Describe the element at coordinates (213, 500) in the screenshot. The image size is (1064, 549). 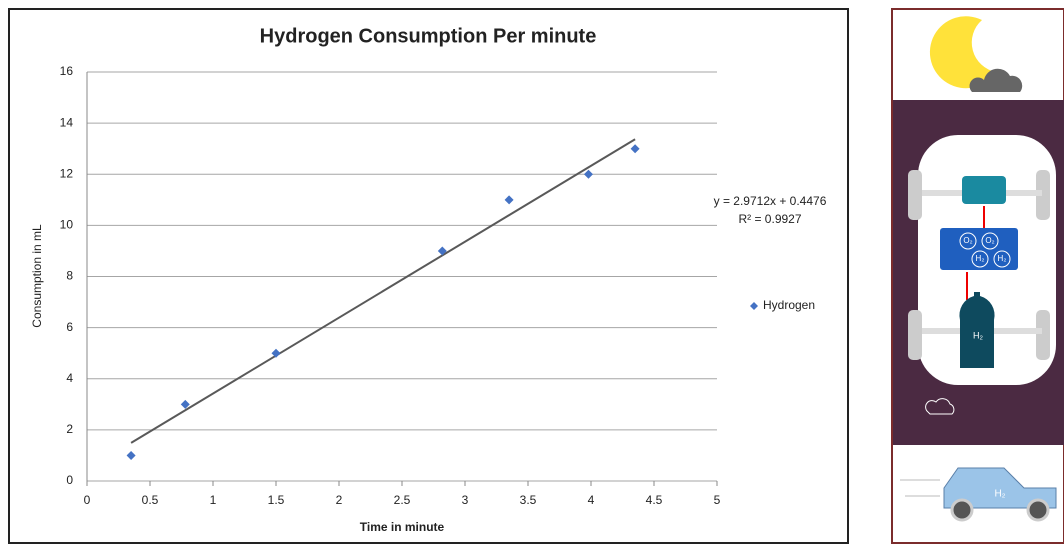
I see `x-tick-label: 1` at that location.